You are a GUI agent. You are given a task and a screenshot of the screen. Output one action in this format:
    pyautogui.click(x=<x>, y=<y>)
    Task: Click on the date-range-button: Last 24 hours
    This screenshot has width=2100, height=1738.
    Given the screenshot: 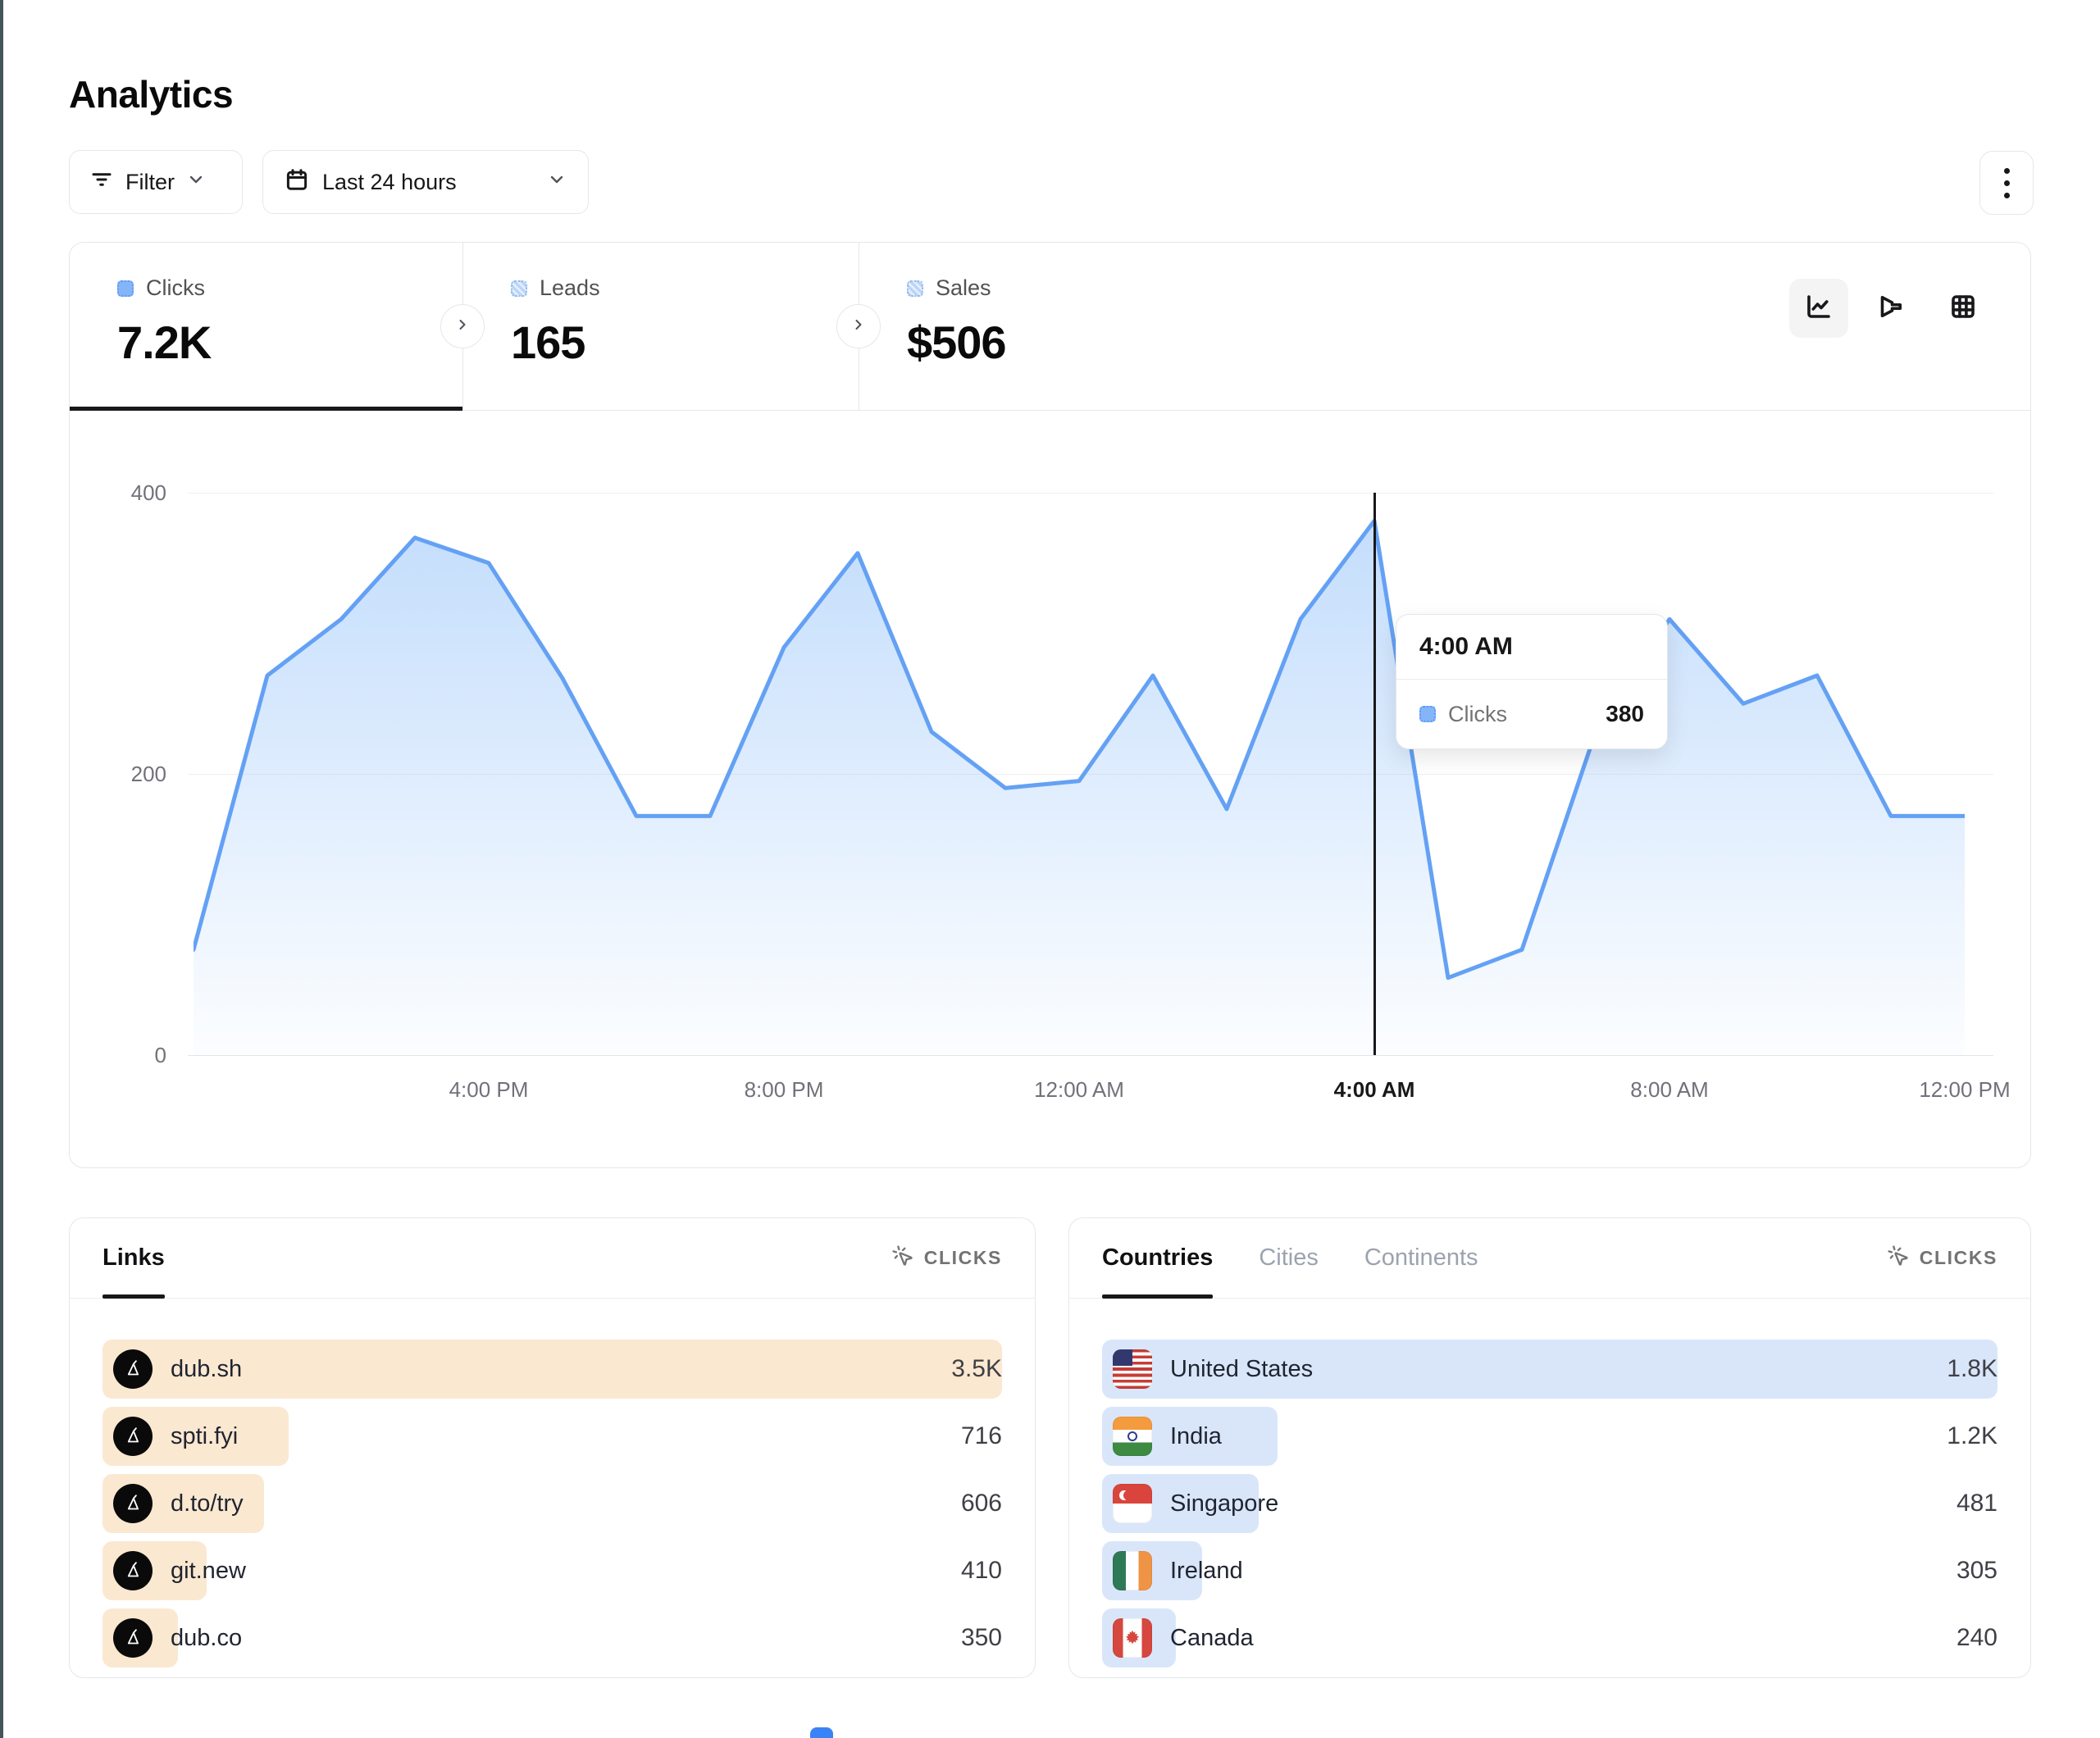 What is the action you would take?
    pyautogui.click(x=425, y=182)
    